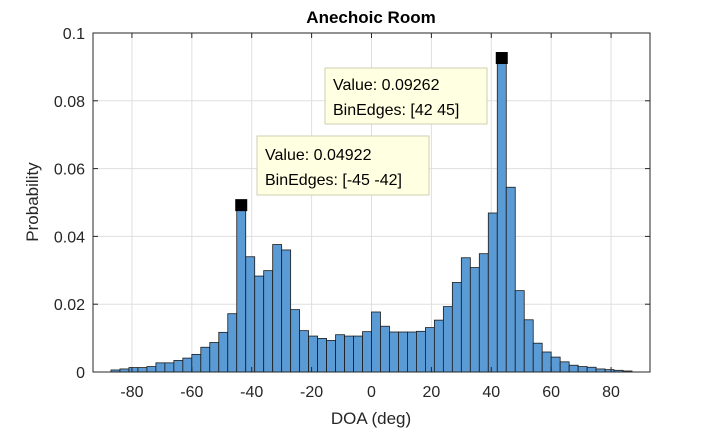 The width and height of the screenshot is (718, 432). I want to click on datatip-value-text: Value: 0.09262, so click(386, 85).